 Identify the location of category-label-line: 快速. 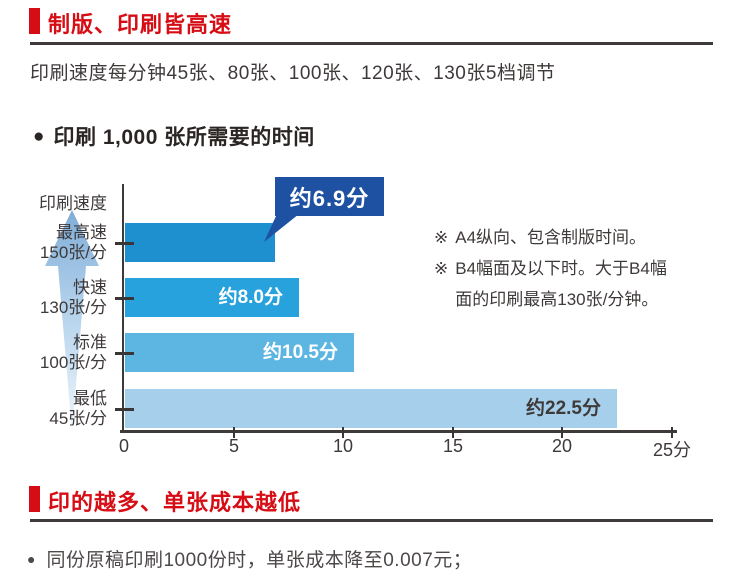
(90, 287).